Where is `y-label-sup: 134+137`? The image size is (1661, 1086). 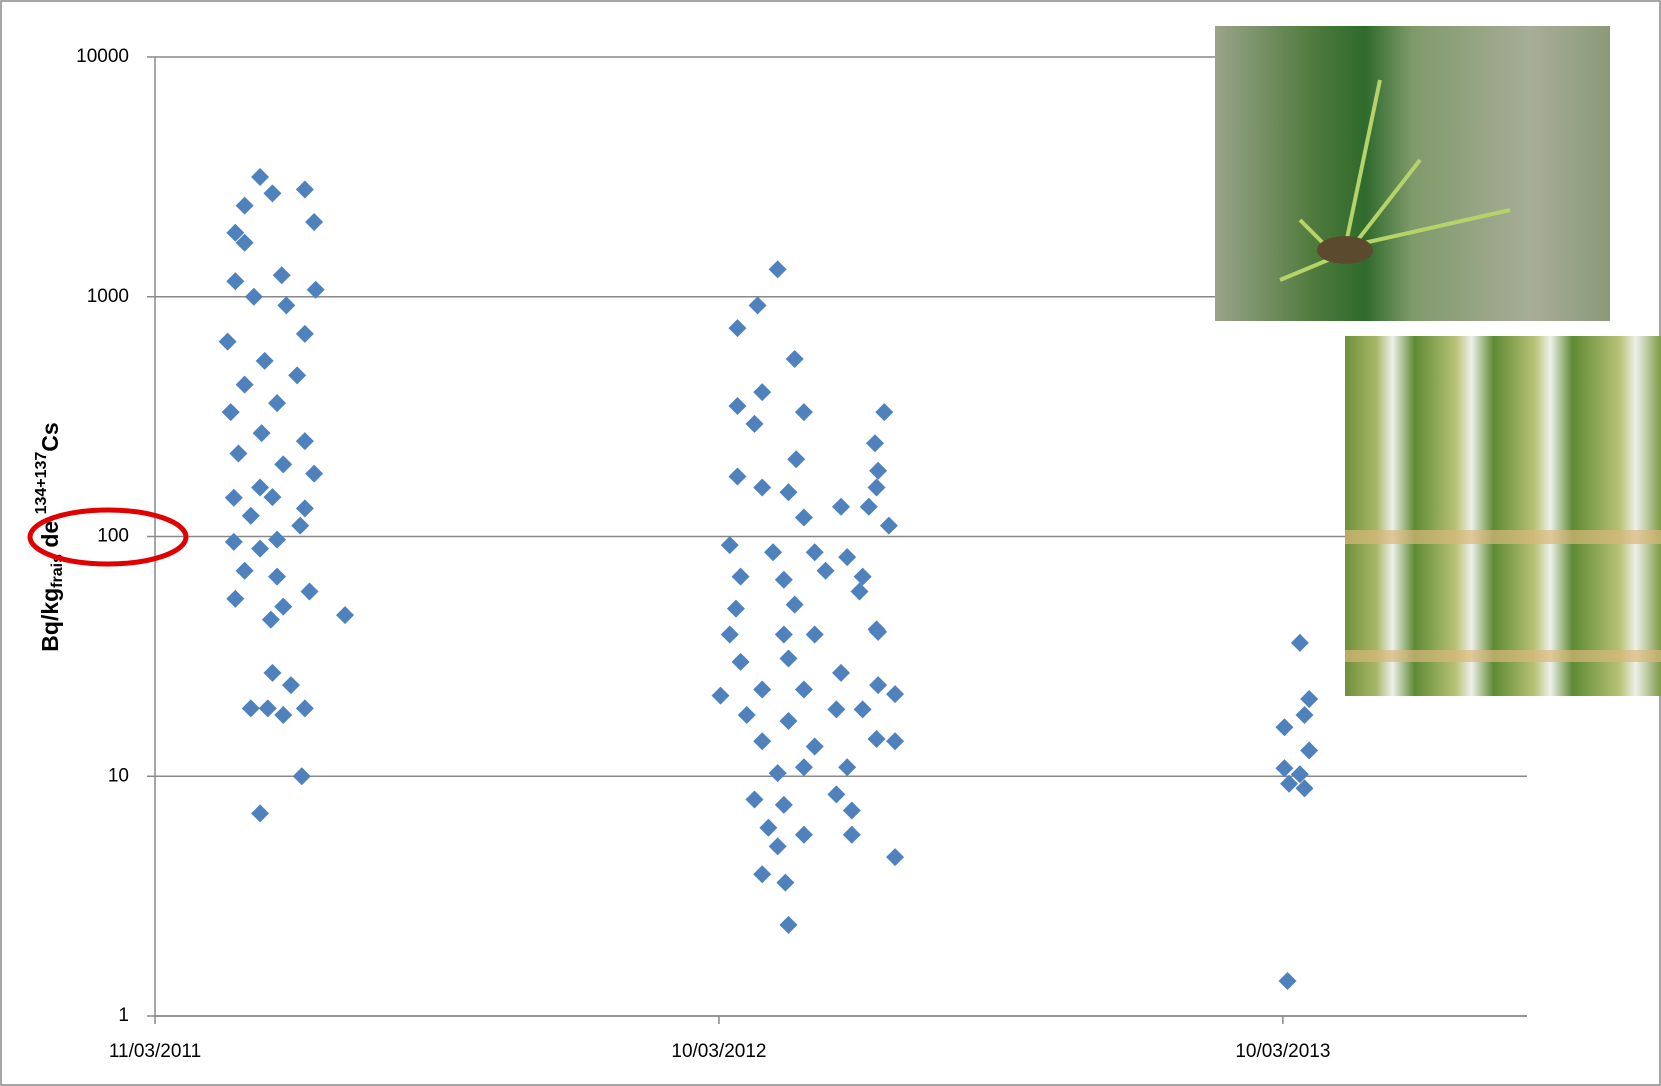 y-label-sup: 134+137 is located at coordinates (41, 483).